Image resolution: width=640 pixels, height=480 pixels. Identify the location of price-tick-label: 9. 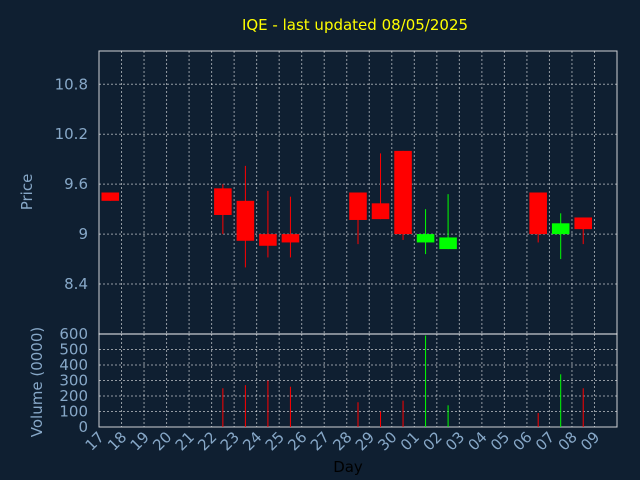
(83, 234).